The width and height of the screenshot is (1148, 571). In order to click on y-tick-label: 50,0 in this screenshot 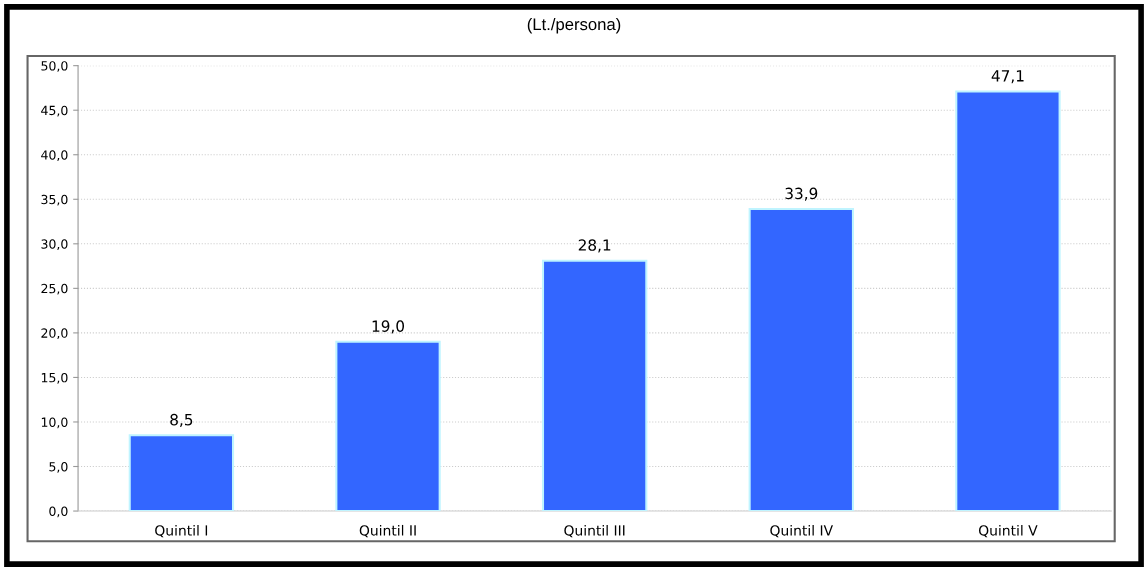, I will do `click(54, 66)`.